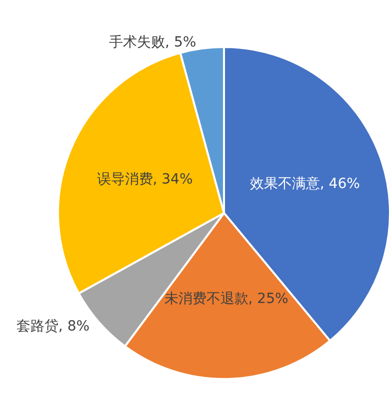 Image resolution: width=391 pixels, height=394 pixels. Describe the element at coordinates (144, 180) in the screenshot. I see `slice-label: 误导消费, 34%` at that location.